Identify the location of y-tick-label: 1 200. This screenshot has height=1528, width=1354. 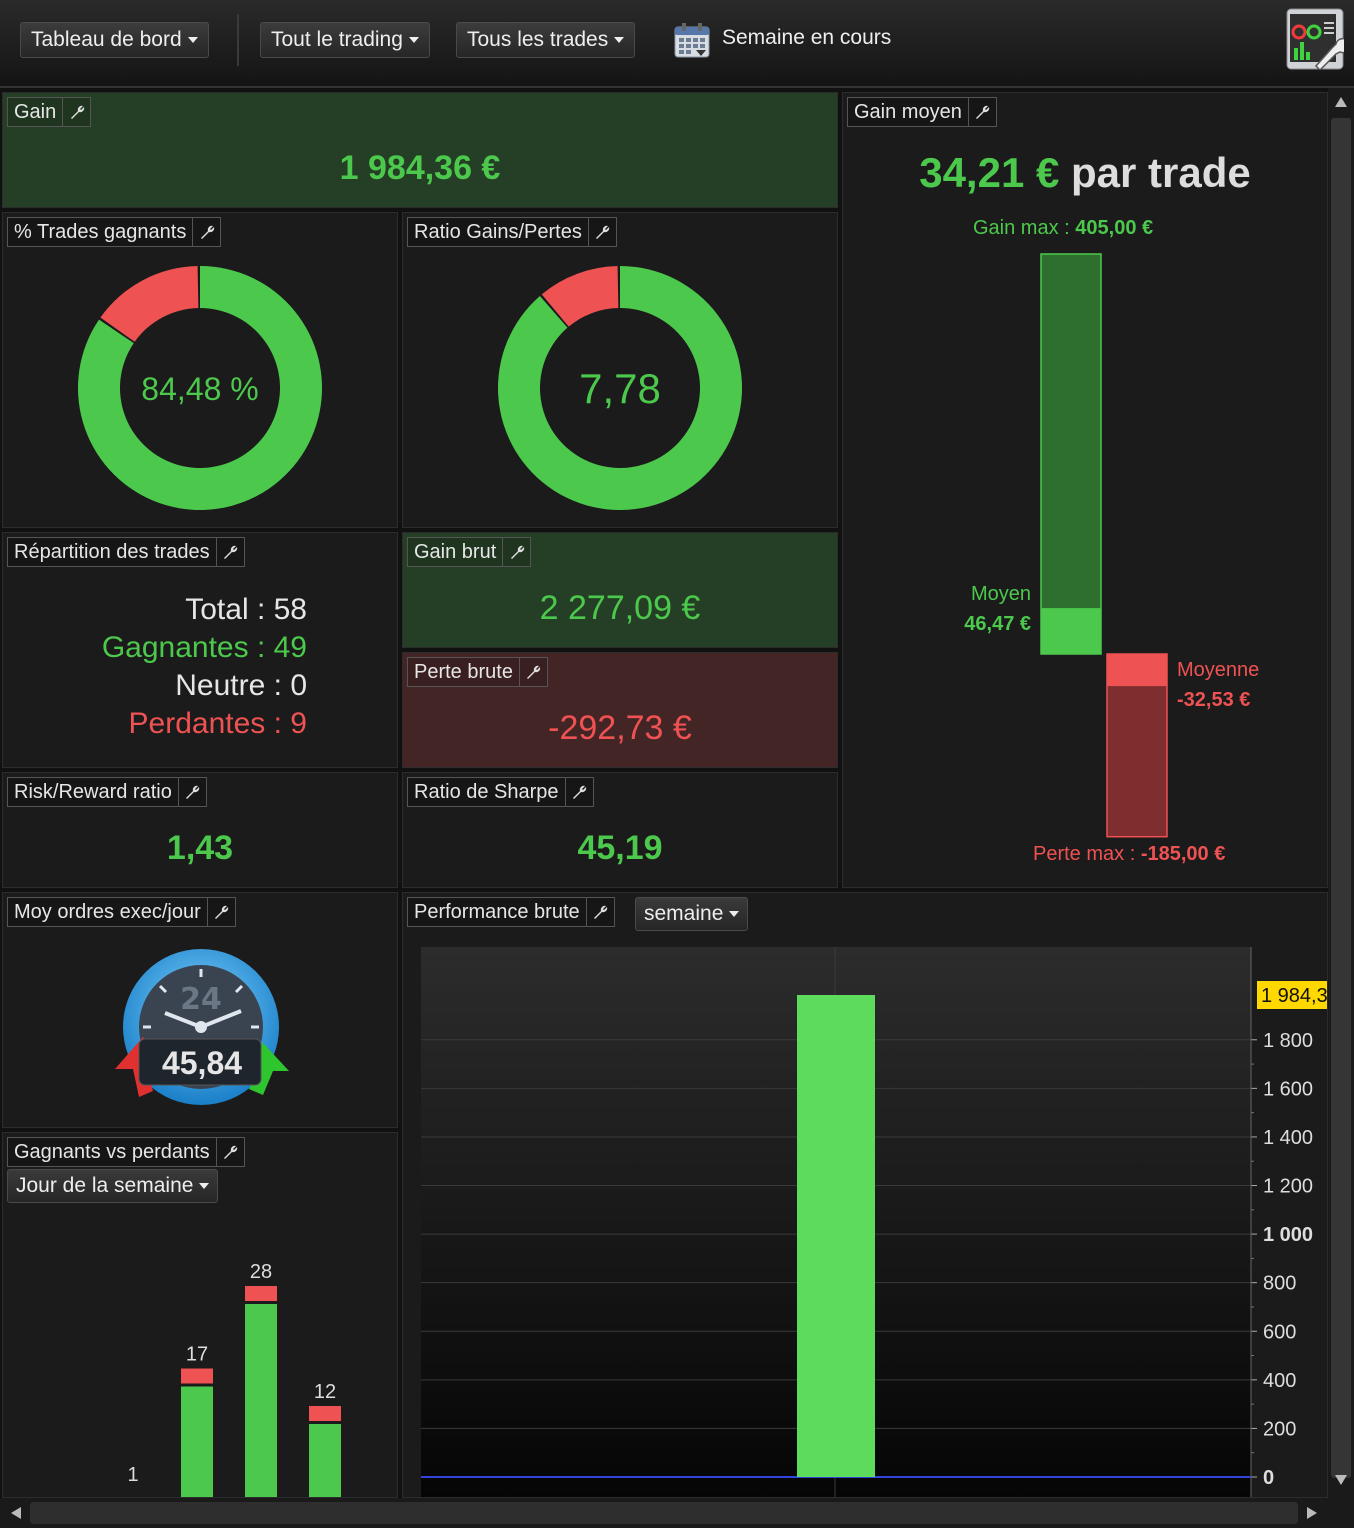
(1288, 1187).